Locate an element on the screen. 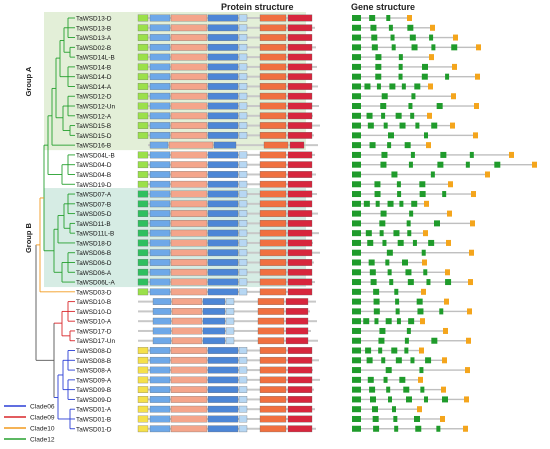  gene-label: TaWSD11L-B is located at coordinates (95, 234).